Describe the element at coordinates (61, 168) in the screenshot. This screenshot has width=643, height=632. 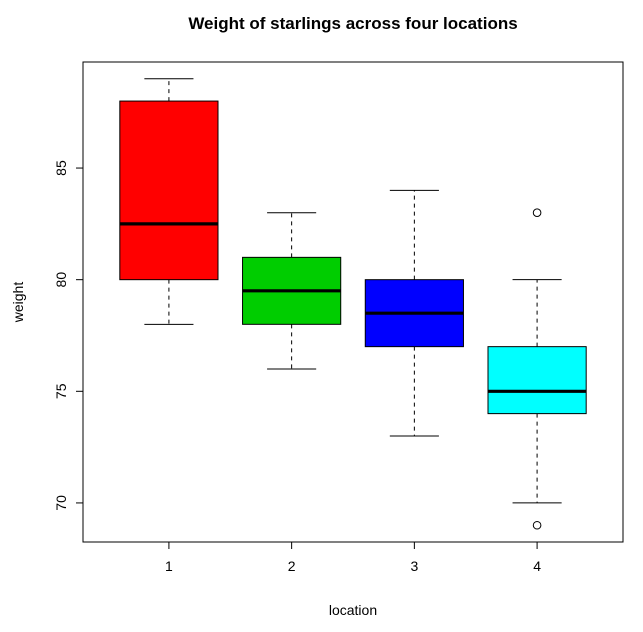
I see `y-tick-label: 85` at that location.